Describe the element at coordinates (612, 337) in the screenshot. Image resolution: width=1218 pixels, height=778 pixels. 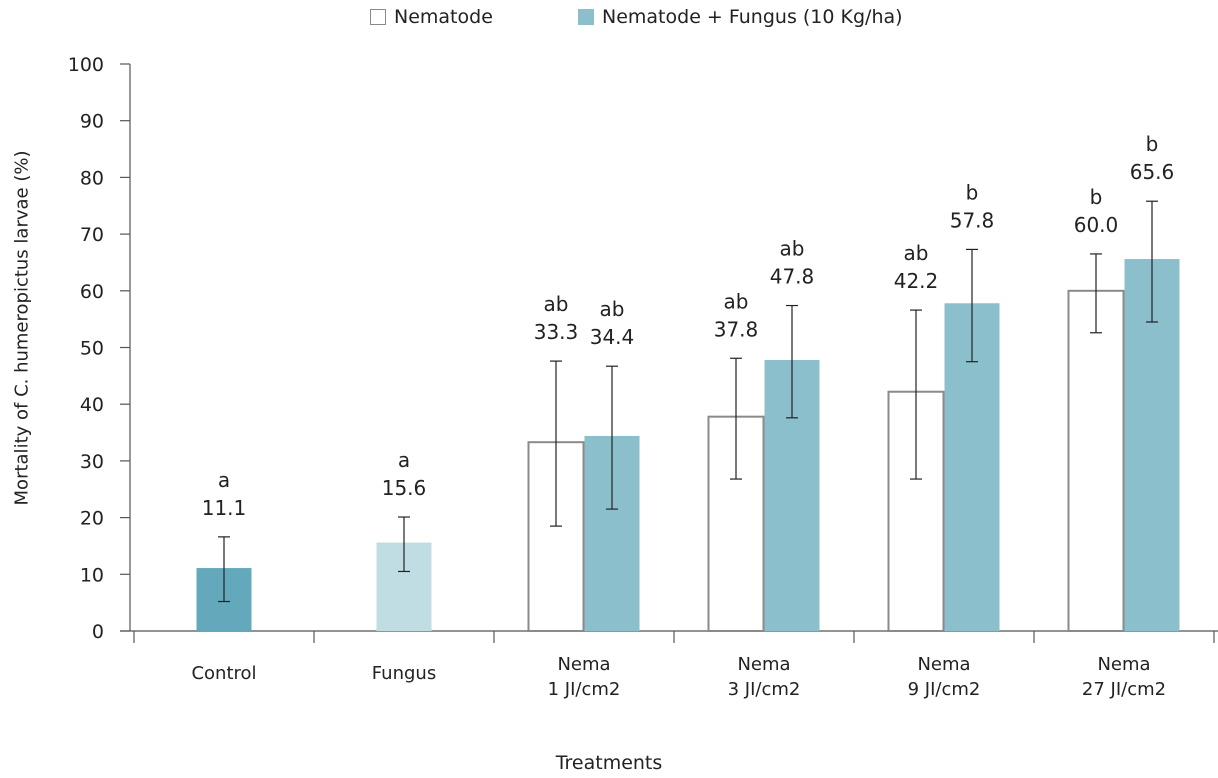
I see `data-label: 34.4` at that location.